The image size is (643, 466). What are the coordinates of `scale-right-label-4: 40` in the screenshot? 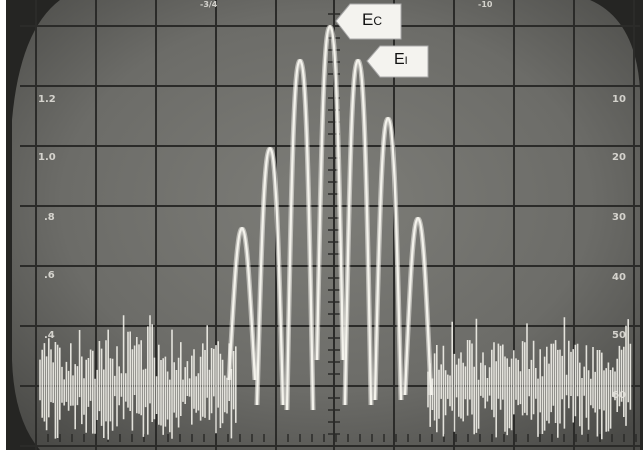 It's located at (619, 277).